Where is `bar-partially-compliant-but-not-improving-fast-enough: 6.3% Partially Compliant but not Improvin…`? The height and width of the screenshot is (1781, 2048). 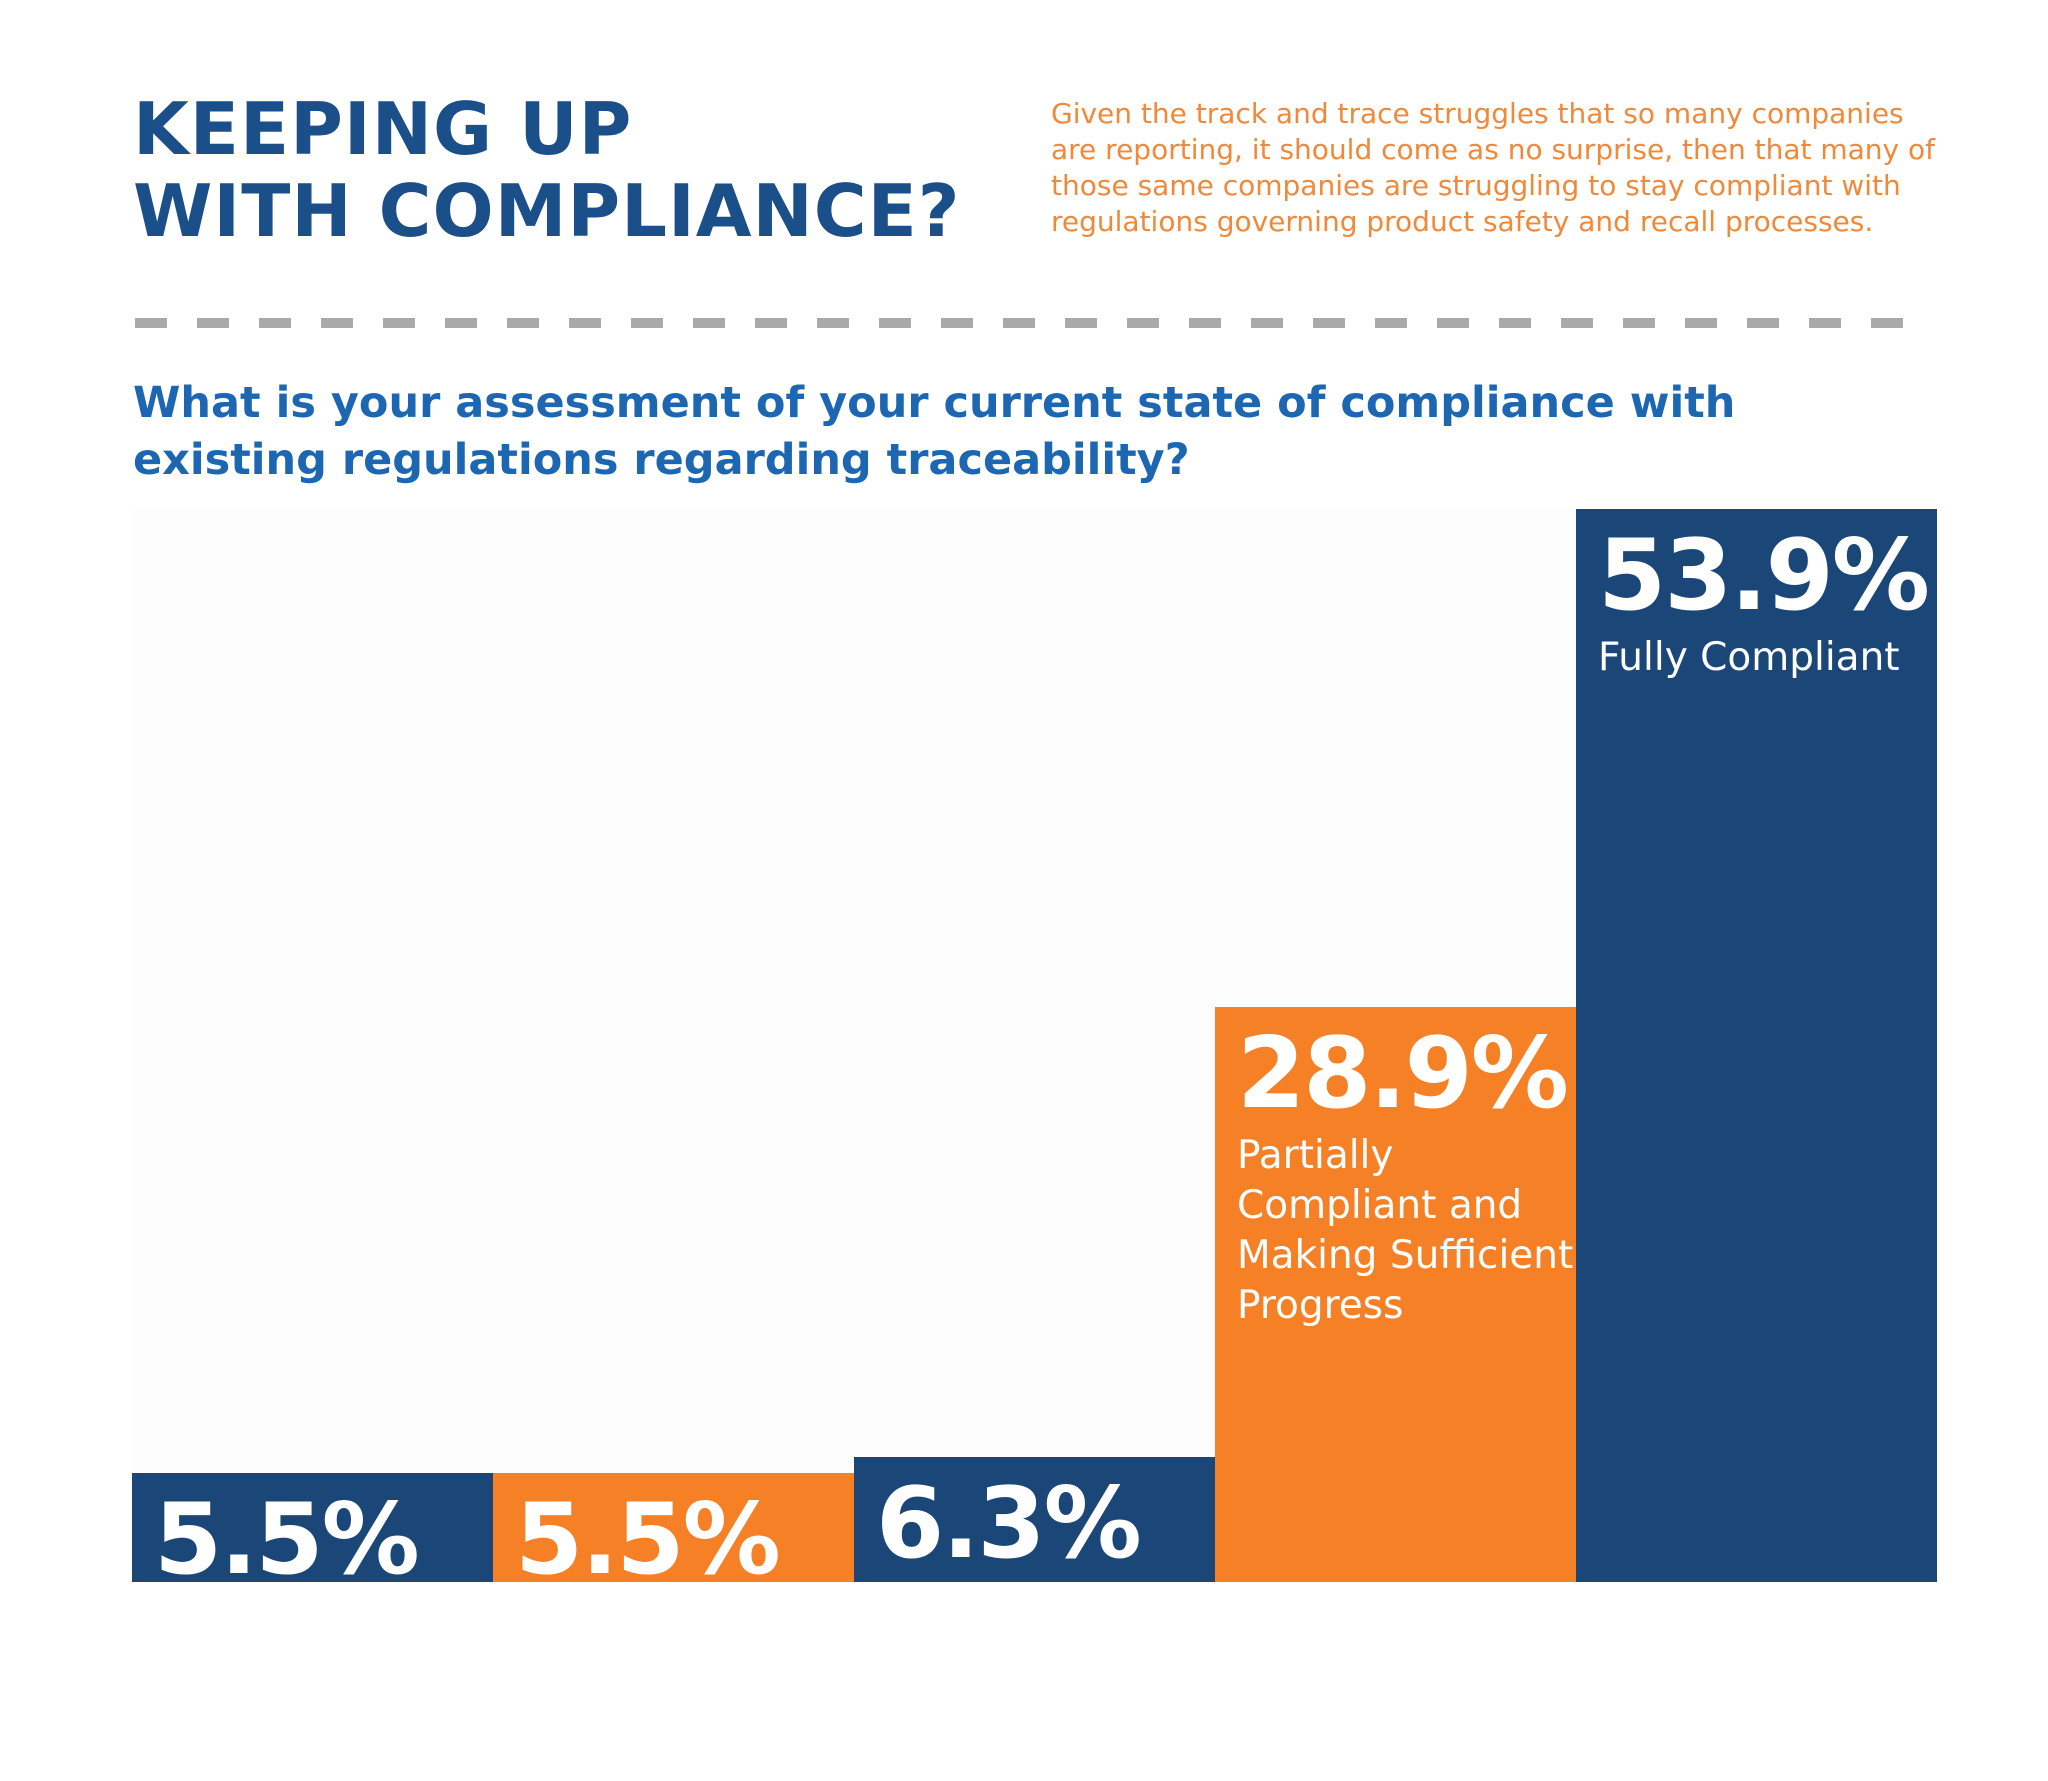 bar-partially-compliant-but-not-improving-fast-enough: 6.3% Partially Compliant but not Improvin… is located at coordinates (1034, 1617).